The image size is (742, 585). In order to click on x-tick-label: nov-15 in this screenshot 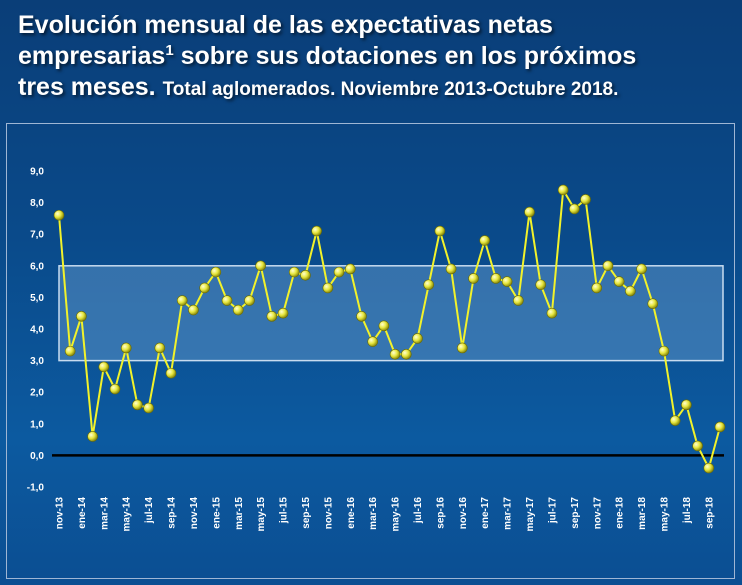, I will do `click(328, 513)`.